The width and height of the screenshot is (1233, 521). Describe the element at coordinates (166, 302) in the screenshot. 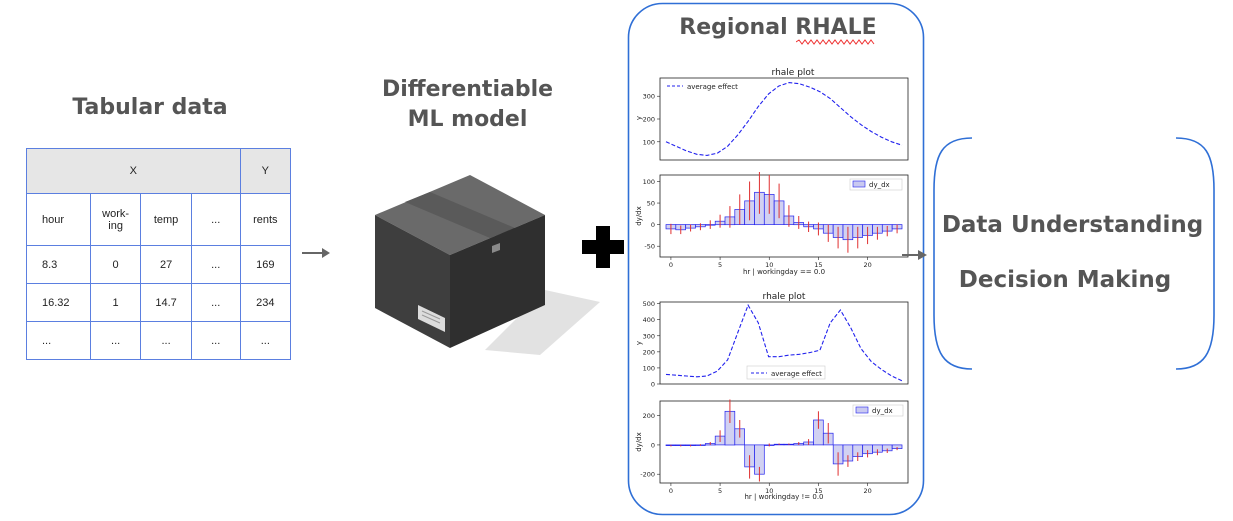

I see `table-cell: 14.7` at that location.